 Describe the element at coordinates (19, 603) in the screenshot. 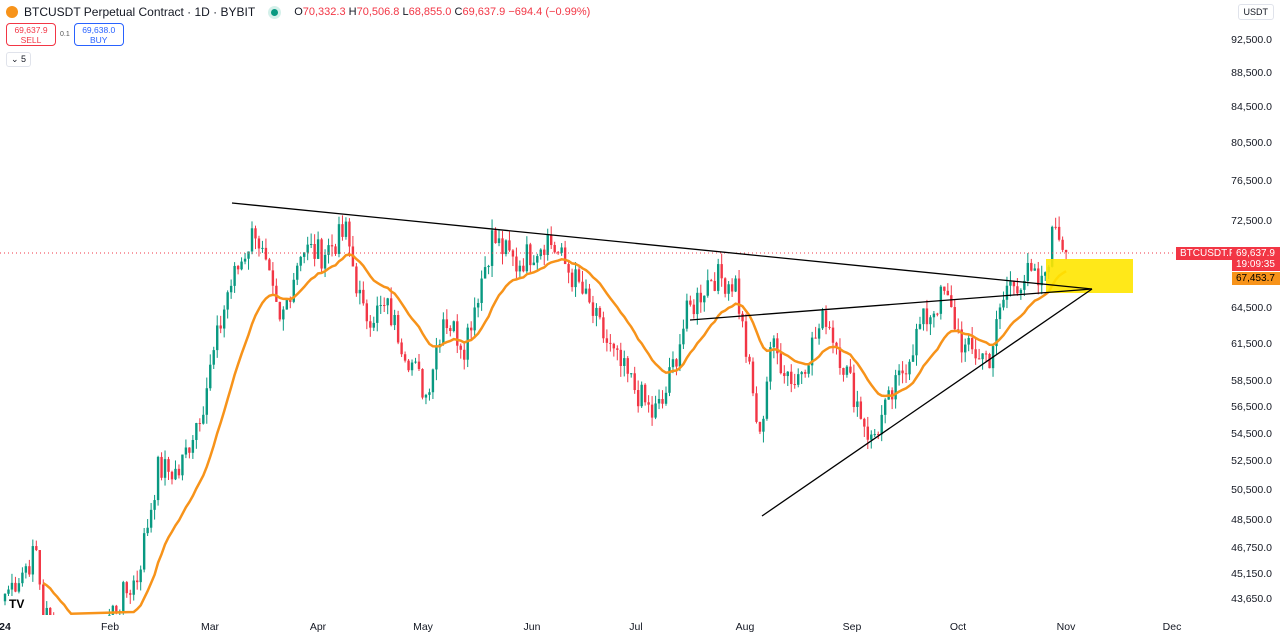

I see `tradingview-logo-icon: TV` at that location.